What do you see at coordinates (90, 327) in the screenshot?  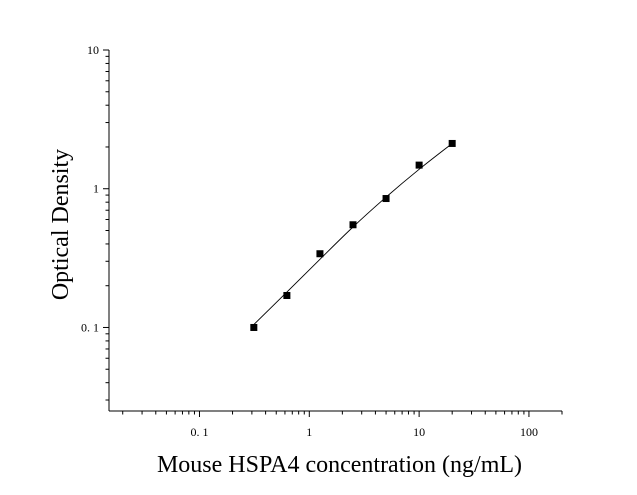 I see `y-tick-label: 0. 1` at bounding box center [90, 327].